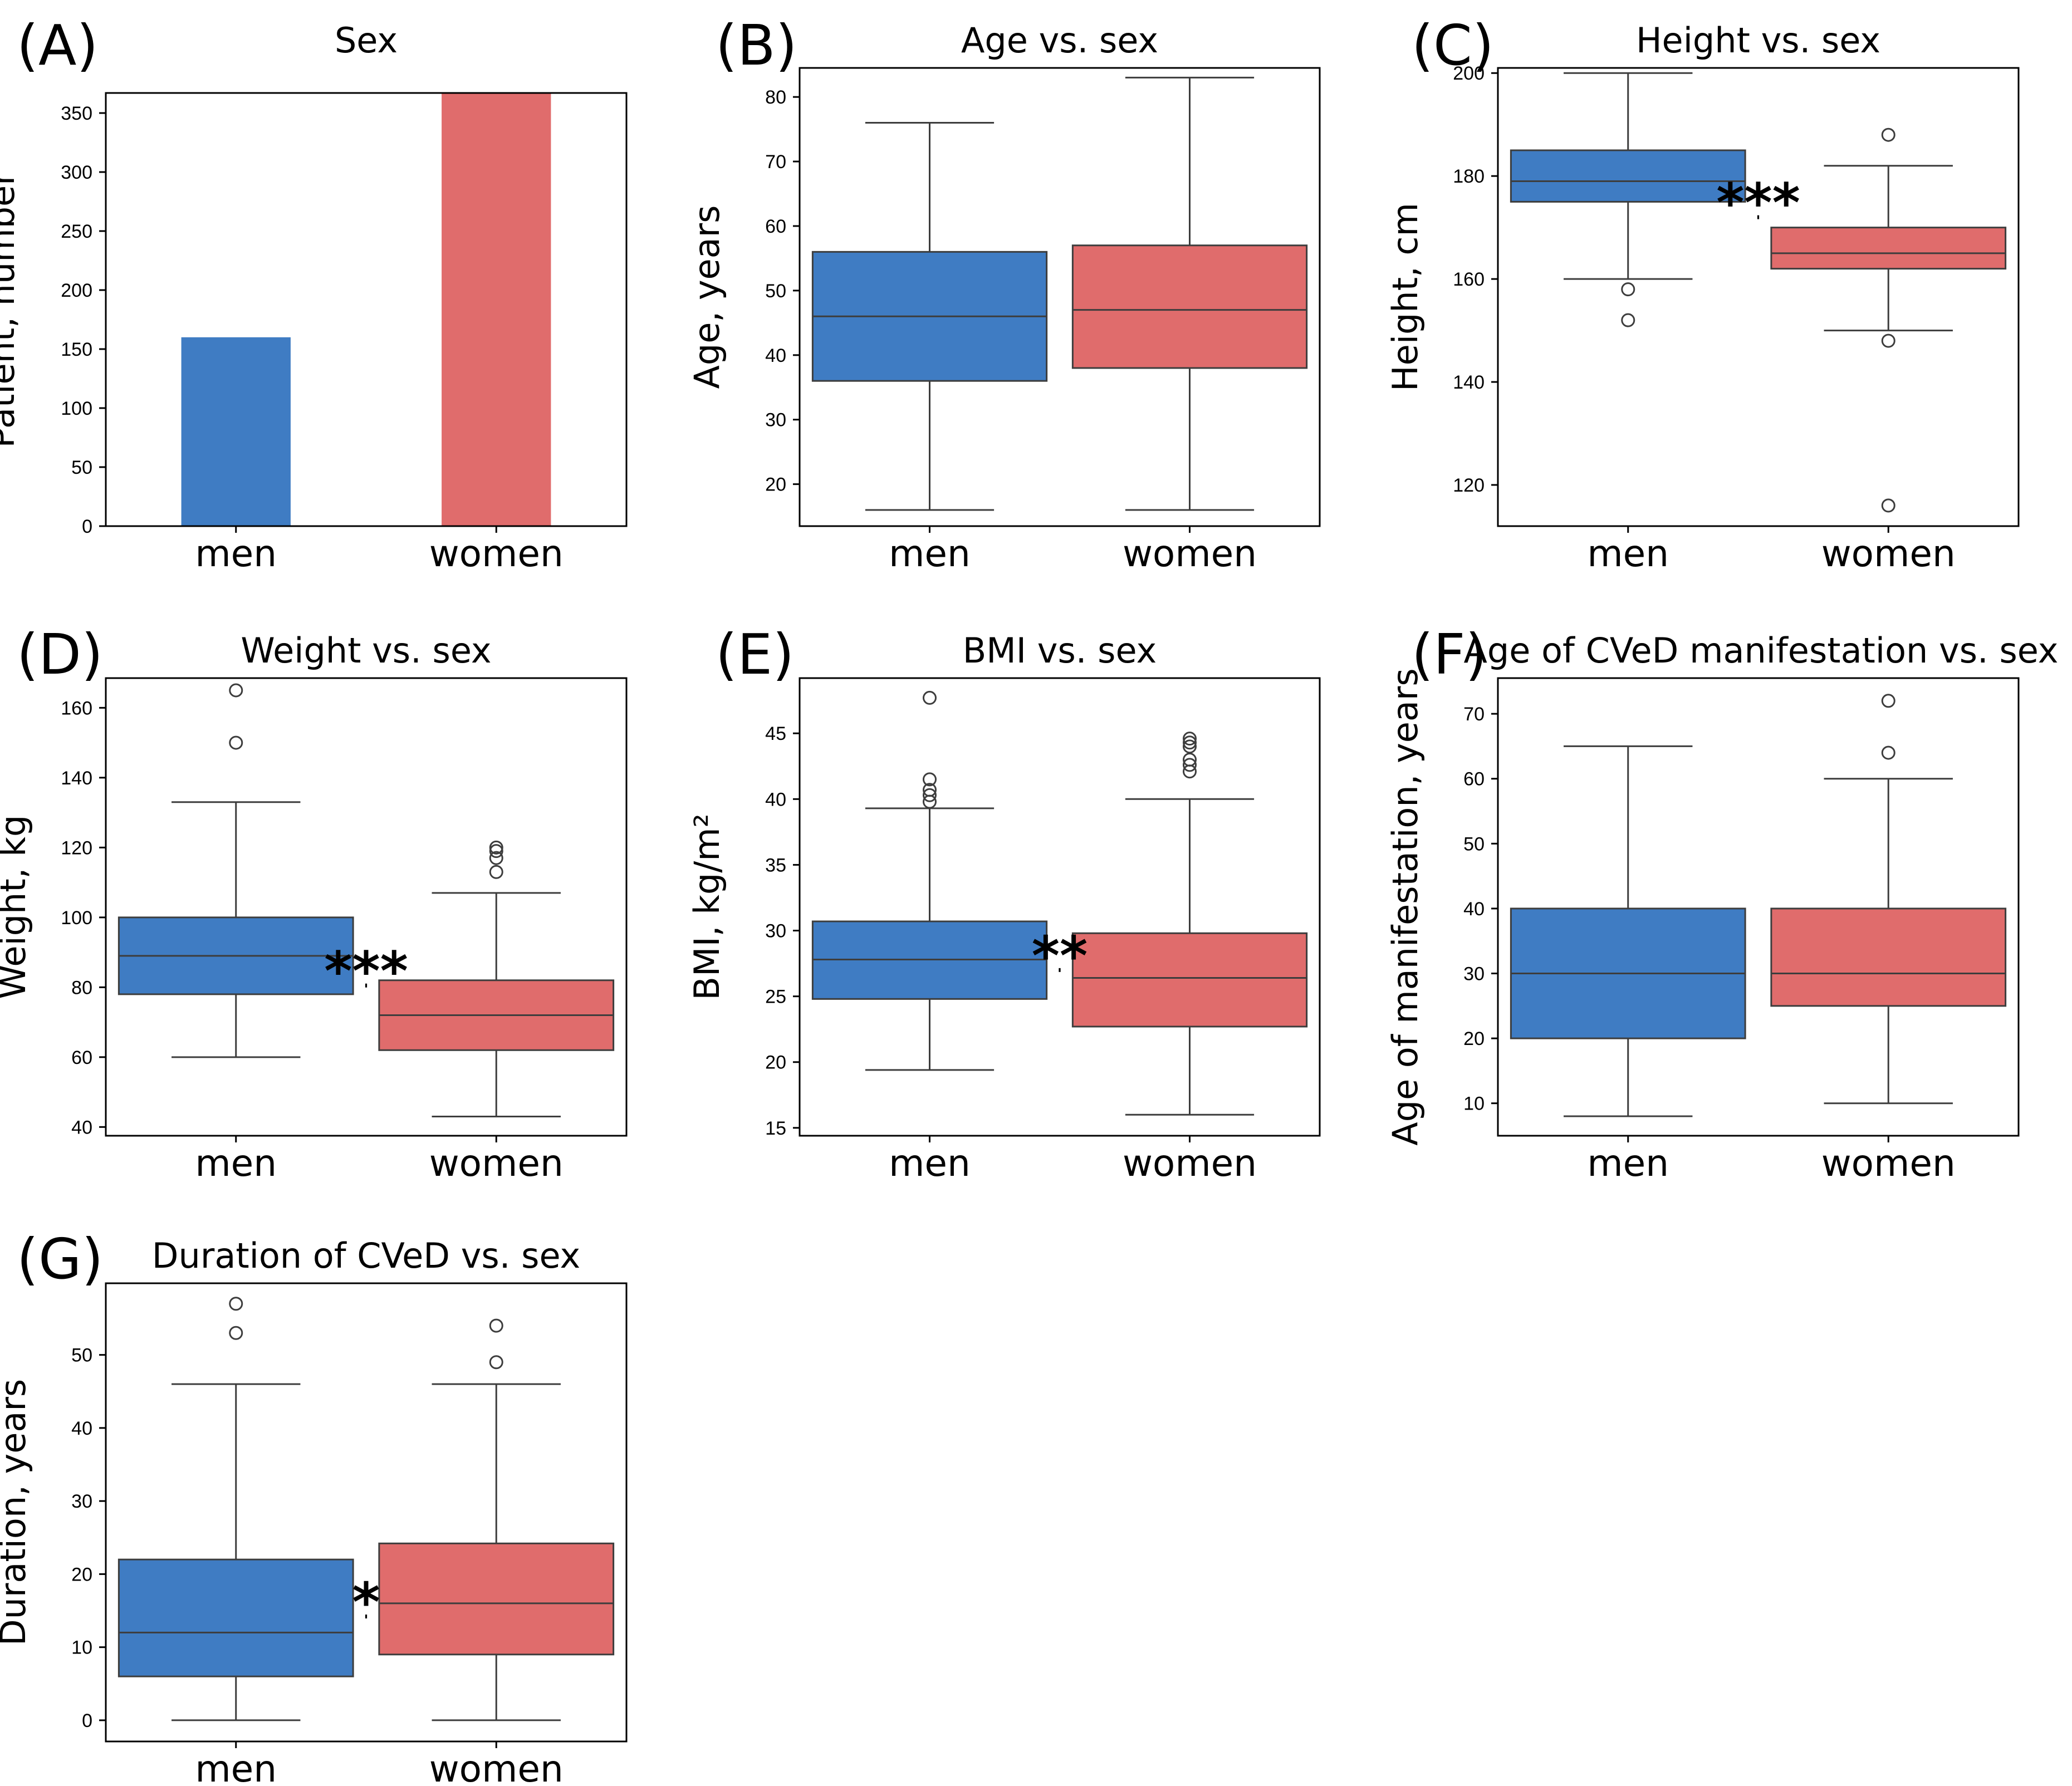 The image size is (2072, 1786). Describe the element at coordinates (1059, 40) in the screenshot. I see `chart-title: Age vs. sex` at that location.